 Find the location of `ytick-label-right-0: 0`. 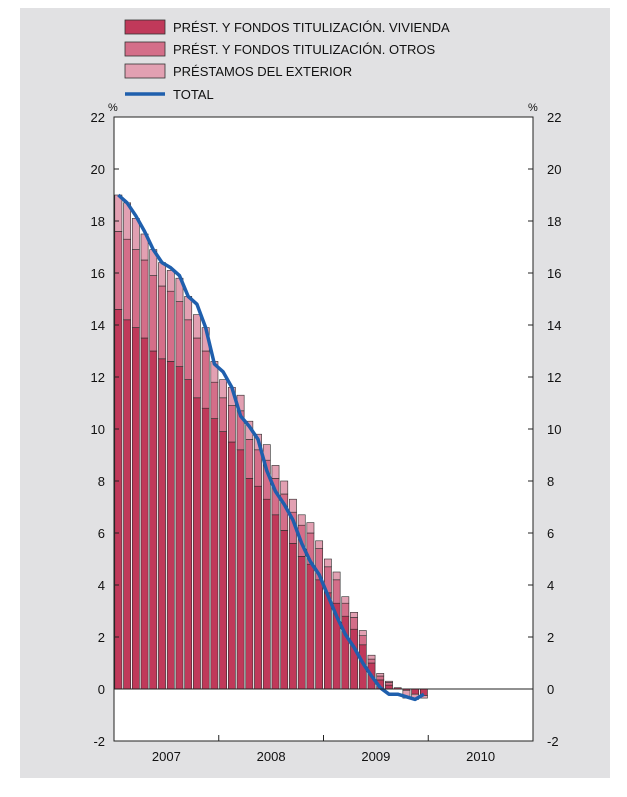

ytick-label-right-0: 0 is located at coordinates (550, 689).